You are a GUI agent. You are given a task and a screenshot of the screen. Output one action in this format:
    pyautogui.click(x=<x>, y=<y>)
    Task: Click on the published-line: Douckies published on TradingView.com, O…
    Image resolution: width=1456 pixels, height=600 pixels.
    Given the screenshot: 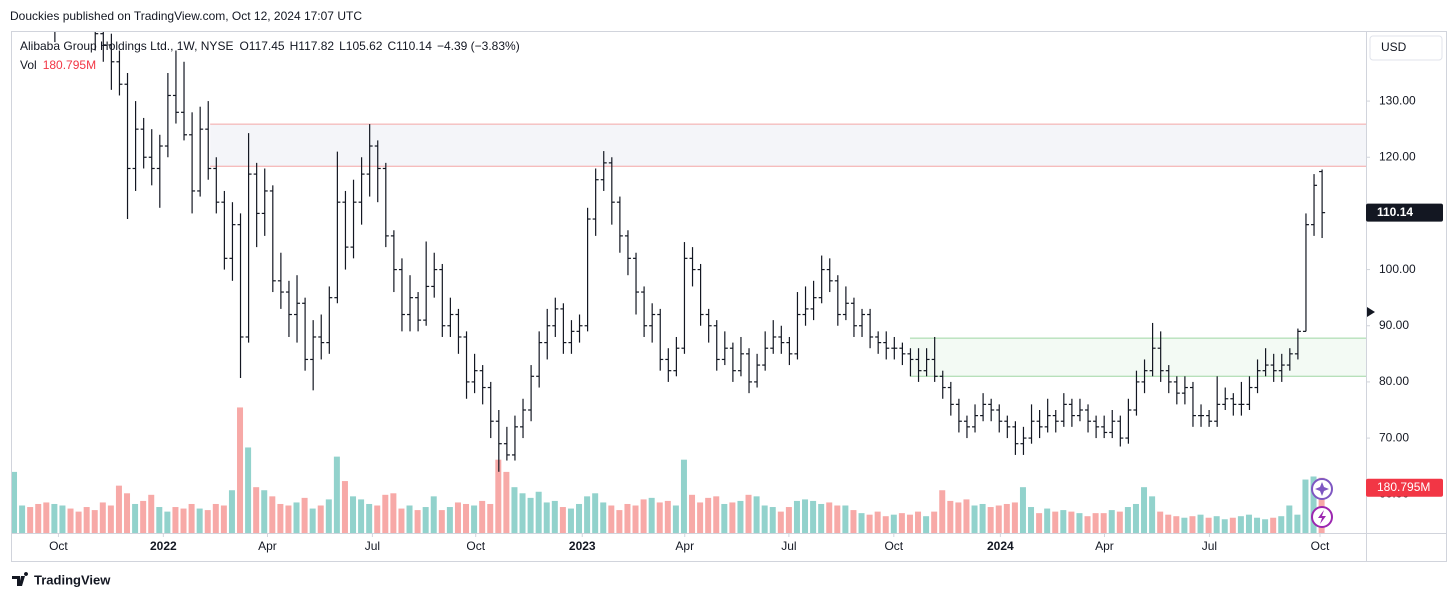 What is the action you would take?
    pyautogui.click(x=186, y=16)
    